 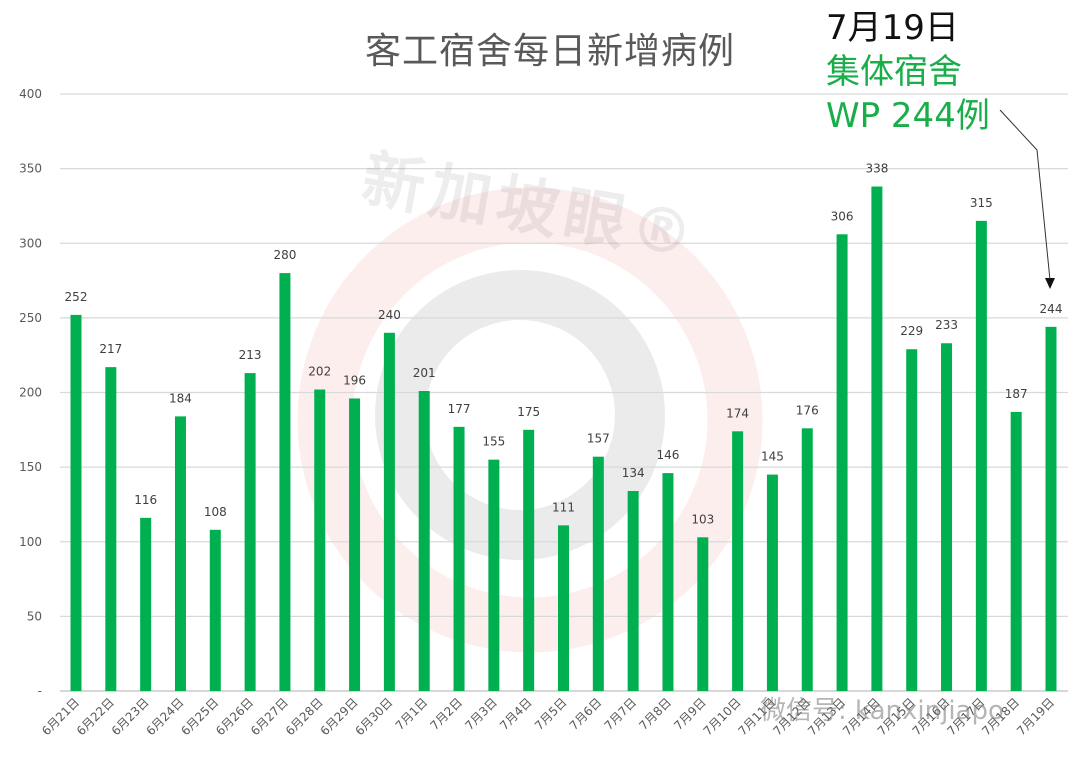 What do you see at coordinates (528, 412) in the screenshot?
I see `data-label: 175` at bounding box center [528, 412].